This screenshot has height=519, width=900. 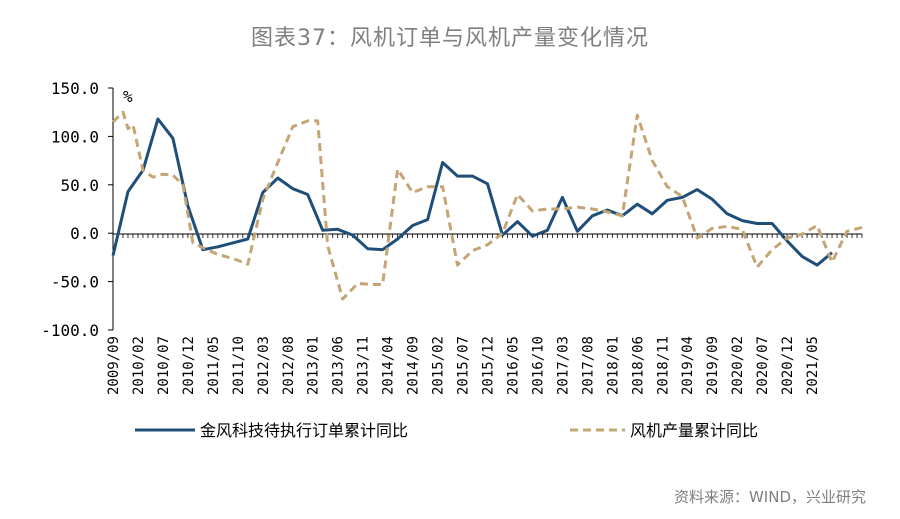 What do you see at coordinates (264, 365) in the screenshot?
I see `x-tick-label: 2012/03` at bounding box center [264, 365].